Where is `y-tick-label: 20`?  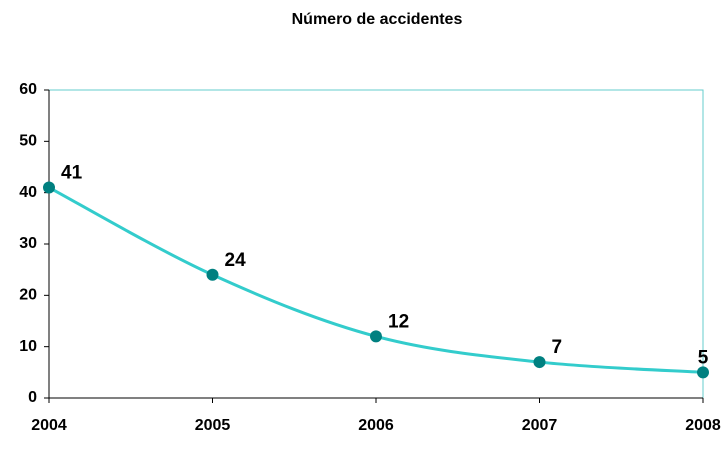 y-tick-label: 20 is located at coordinates (28, 295).